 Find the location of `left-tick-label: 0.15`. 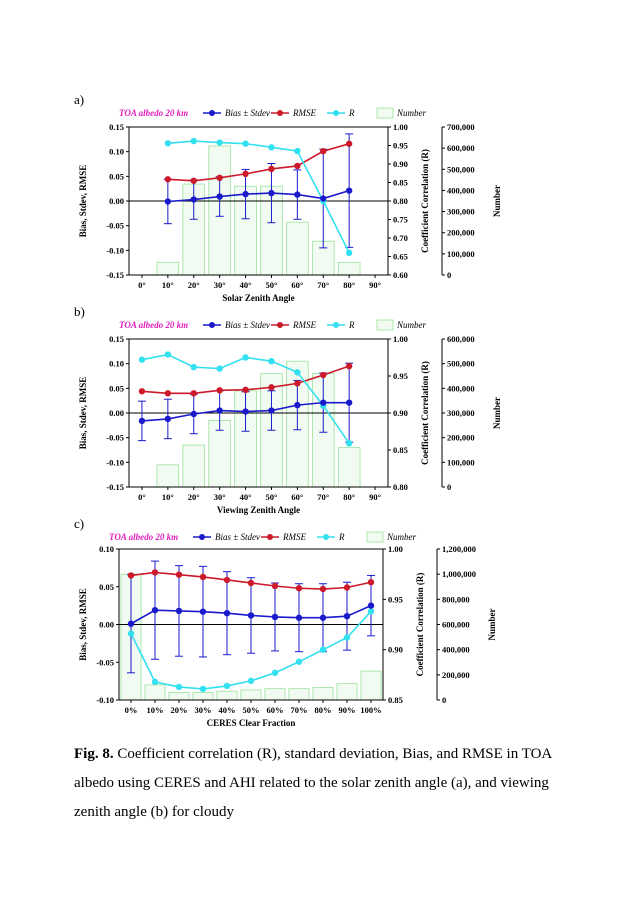

left-tick-label: 0.15 is located at coordinates (116, 339).